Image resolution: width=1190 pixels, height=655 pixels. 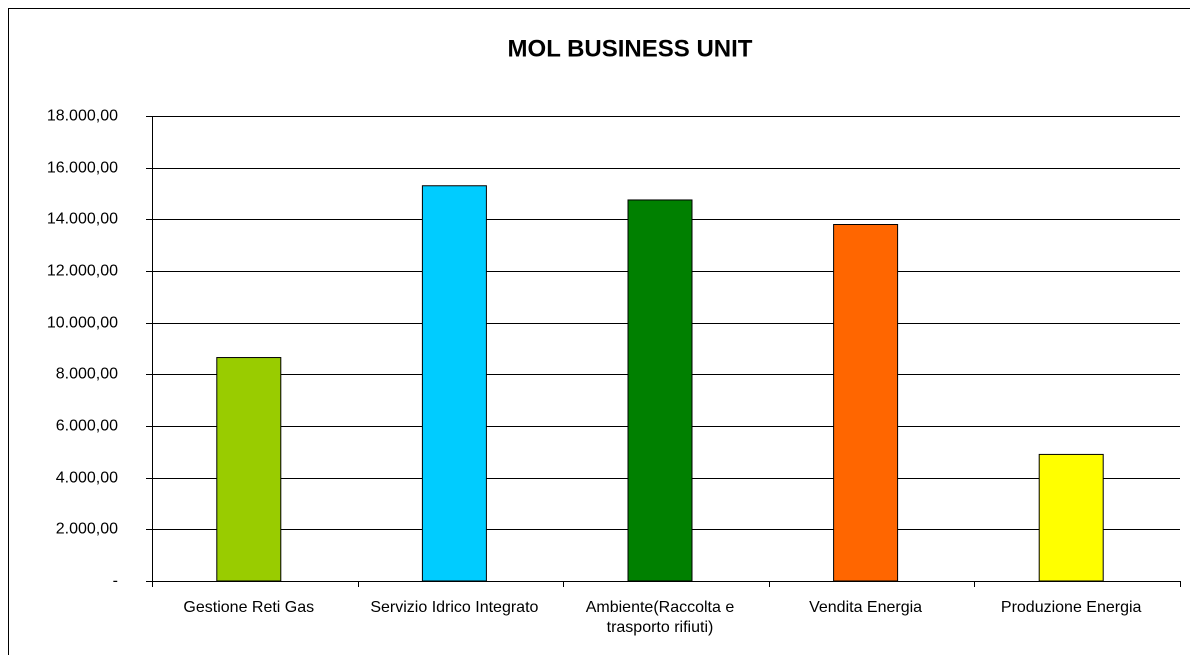 What do you see at coordinates (630, 48) in the screenshot?
I see `chart-title: MOL BUSINESS UNIT` at bounding box center [630, 48].